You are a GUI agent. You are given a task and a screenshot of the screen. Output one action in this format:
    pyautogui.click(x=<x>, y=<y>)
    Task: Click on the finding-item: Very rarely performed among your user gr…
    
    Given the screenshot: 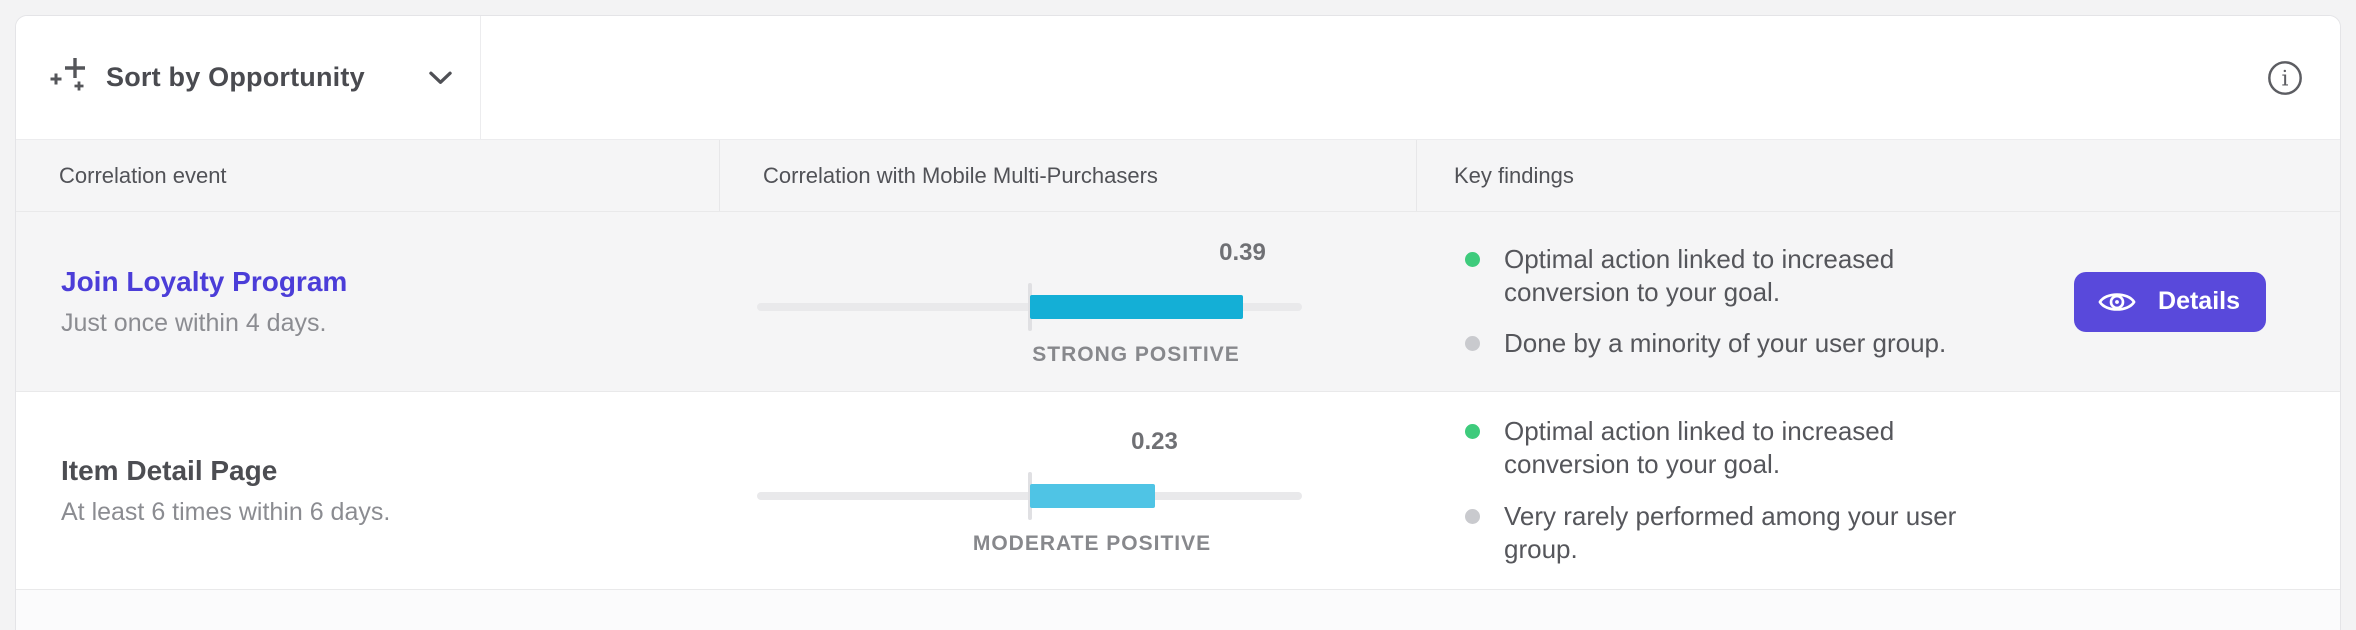 What is the action you would take?
    pyautogui.click(x=1902, y=533)
    